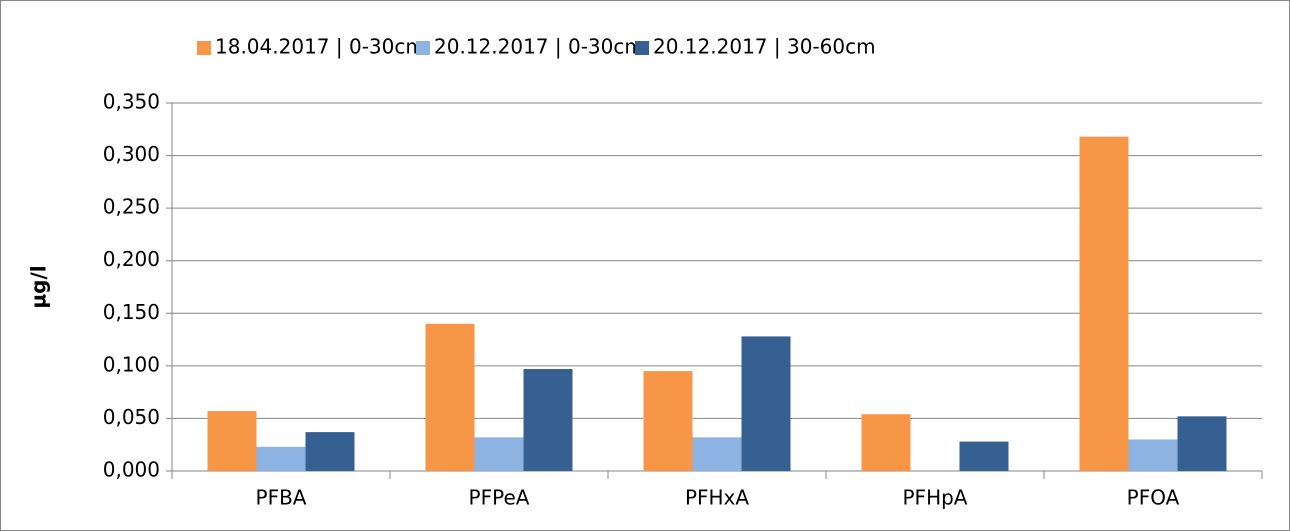  Describe the element at coordinates (131, 364) in the screenshot. I see `y-tick-label: 0,100` at that location.